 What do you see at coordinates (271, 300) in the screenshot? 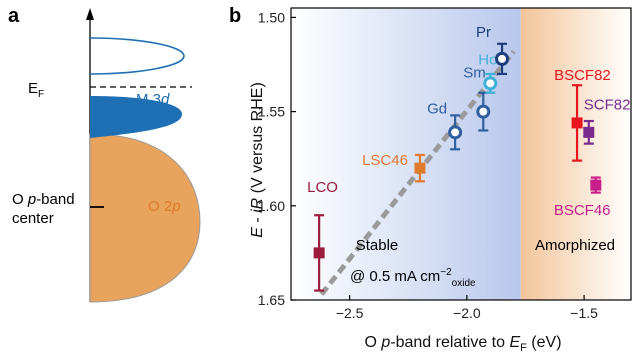
I see `y-tick-label: 1.65` at bounding box center [271, 300].